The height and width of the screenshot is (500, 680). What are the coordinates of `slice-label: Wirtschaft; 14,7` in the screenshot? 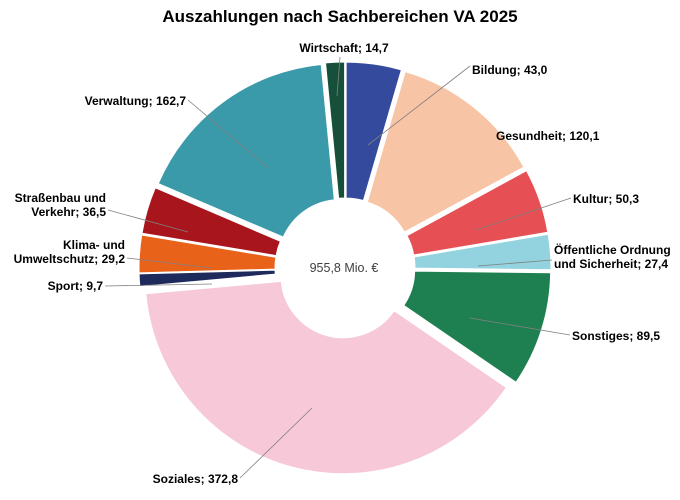 It's located at (344, 48).